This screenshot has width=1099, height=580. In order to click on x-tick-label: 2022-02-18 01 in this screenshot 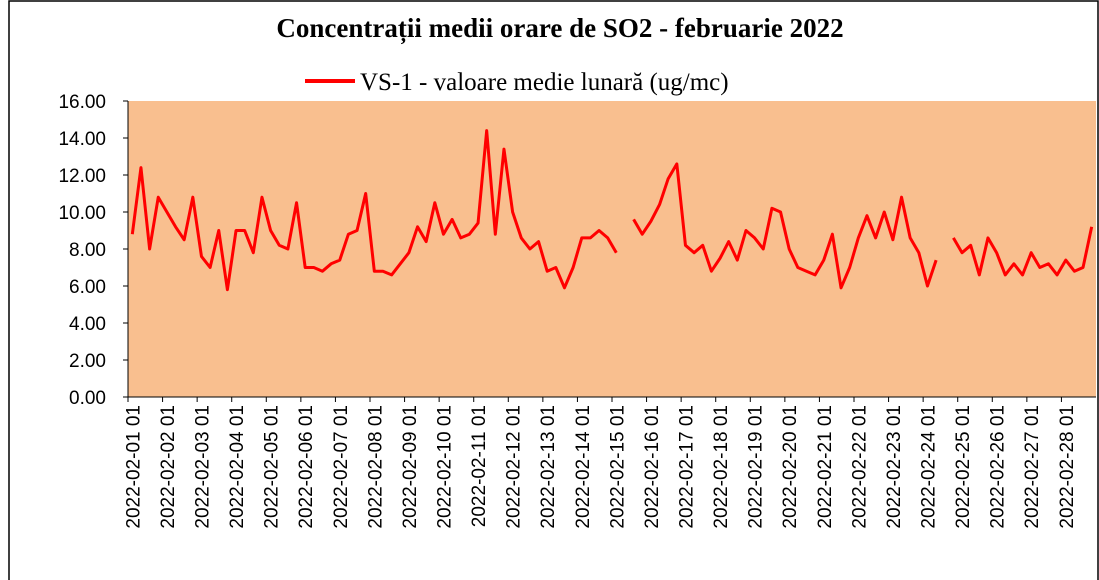, I will do `click(721, 467)`.